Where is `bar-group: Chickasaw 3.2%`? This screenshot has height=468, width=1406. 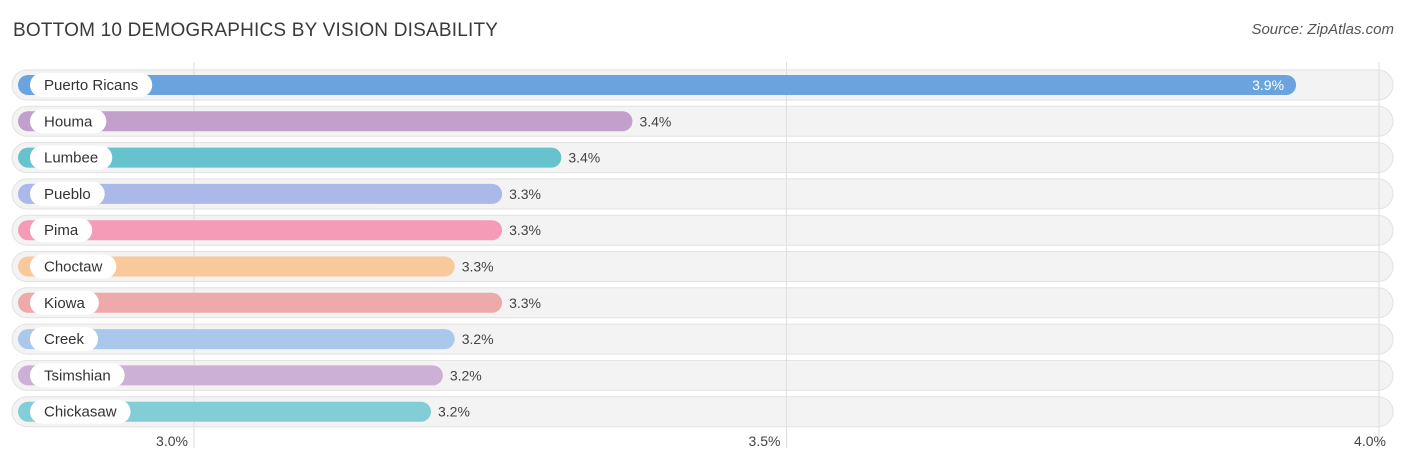 bar-group: Chickasaw 3.2% is located at coordinates (244, 411).